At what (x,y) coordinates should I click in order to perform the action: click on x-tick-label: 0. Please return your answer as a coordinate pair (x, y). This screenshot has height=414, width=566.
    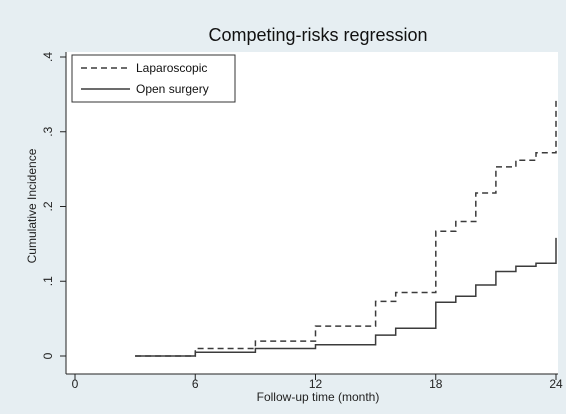
    Looking at the image, I should click on (75, 384).